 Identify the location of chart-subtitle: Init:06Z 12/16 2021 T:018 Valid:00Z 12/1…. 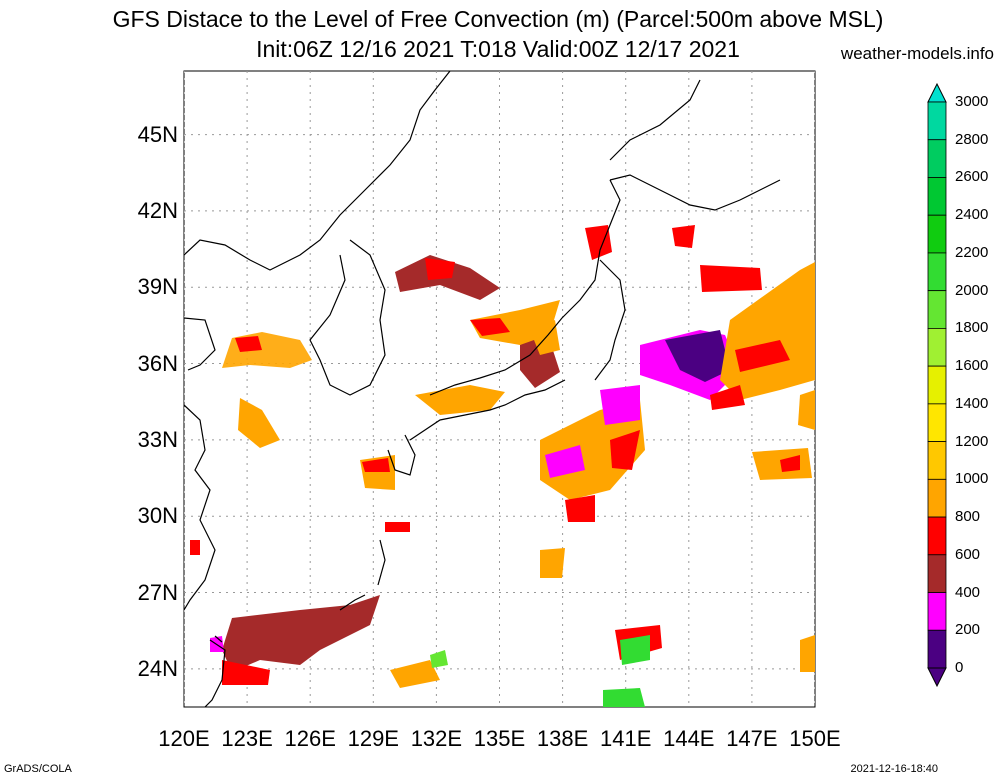
(499, 49).